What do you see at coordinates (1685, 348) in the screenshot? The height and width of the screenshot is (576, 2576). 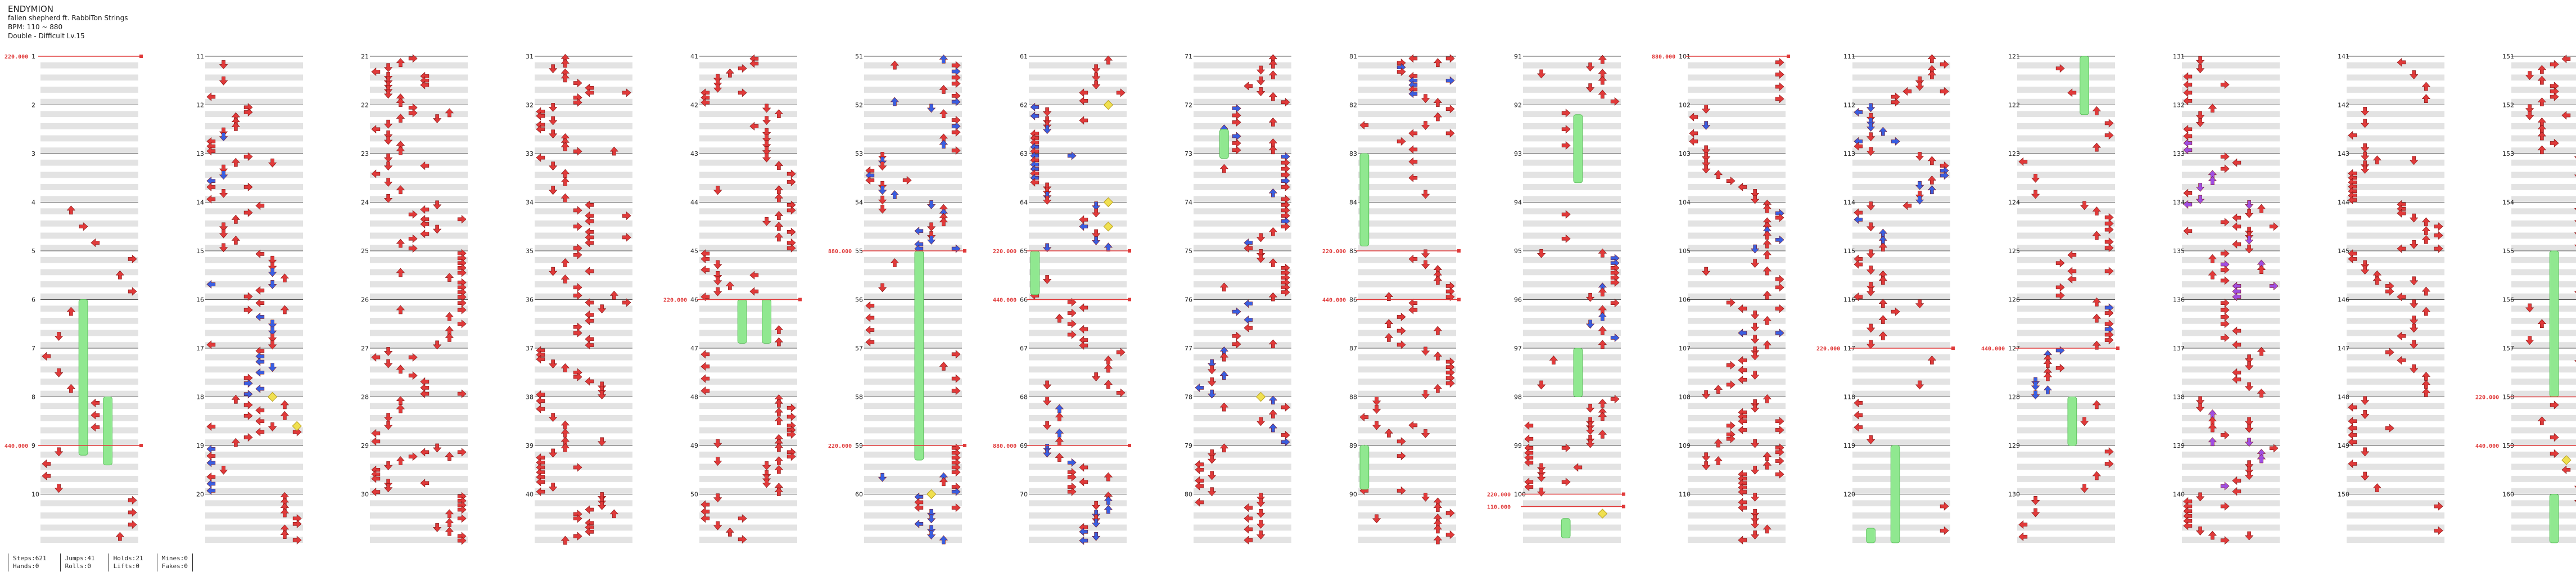 I see `measure-number: 107` at bounding box center [1685, 348].